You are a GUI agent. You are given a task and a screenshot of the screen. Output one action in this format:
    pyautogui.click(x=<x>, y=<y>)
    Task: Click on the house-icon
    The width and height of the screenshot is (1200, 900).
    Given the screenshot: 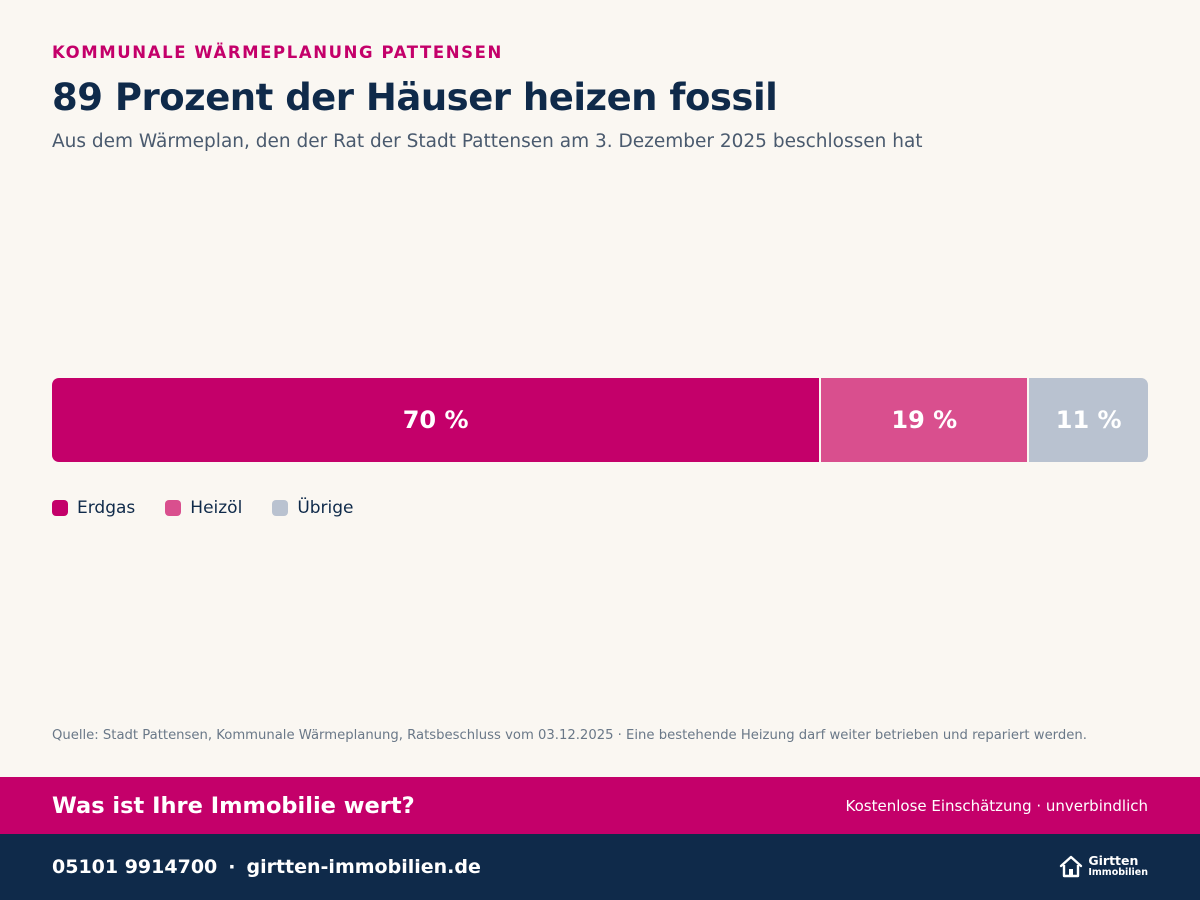 What is the action you would take?
    pyautogui.click(x=1071, y=866)
    